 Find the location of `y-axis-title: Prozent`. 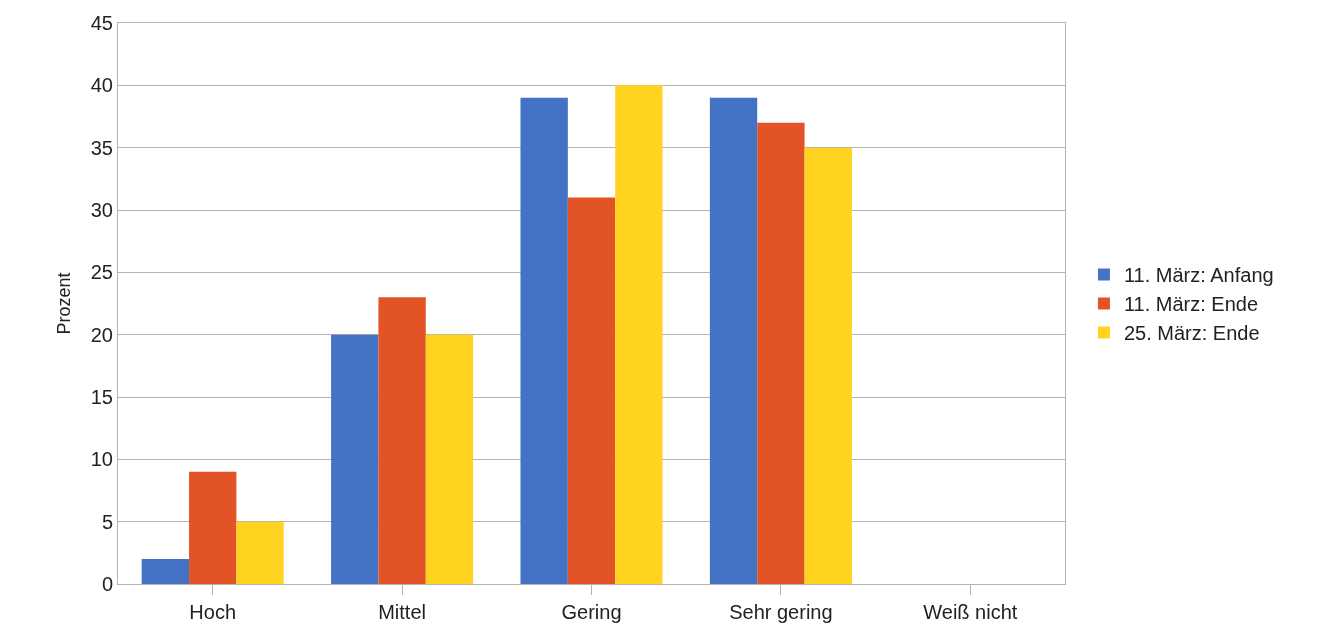

y-axis-title: Prozent is located at coordinates (63, 303).